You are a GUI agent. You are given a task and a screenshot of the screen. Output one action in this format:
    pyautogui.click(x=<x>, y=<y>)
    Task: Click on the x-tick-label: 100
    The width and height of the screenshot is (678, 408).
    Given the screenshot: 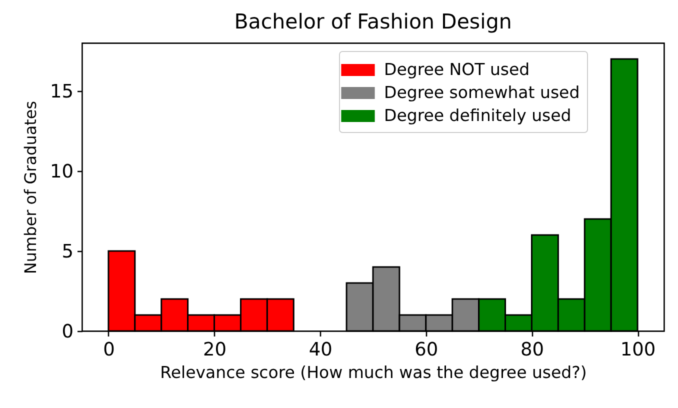 What is the action you would take?
    pyautogui.click(x=638, y=350)
    